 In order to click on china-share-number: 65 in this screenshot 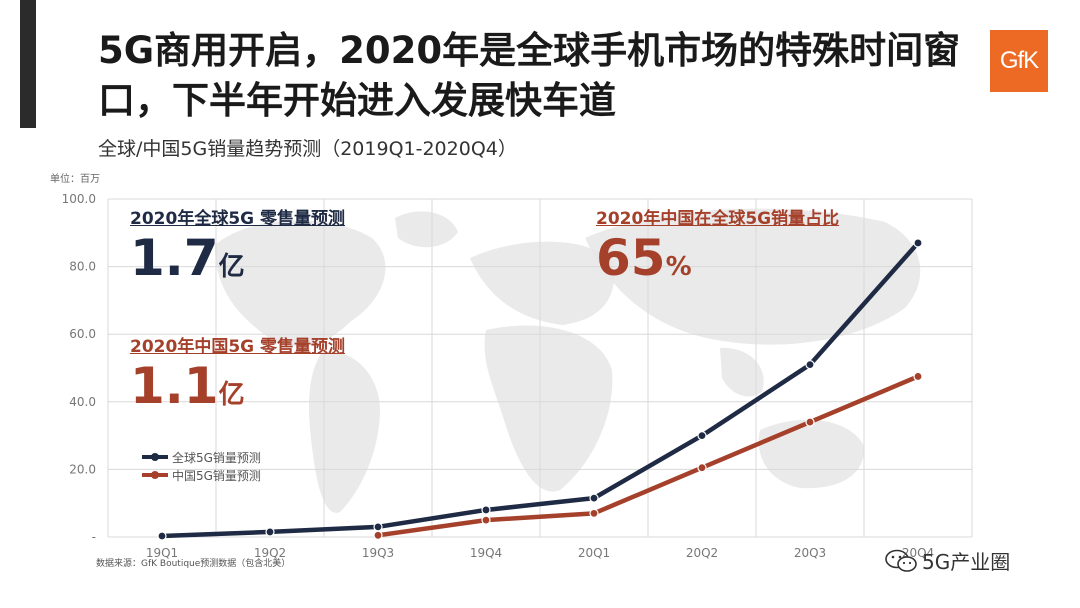, I will do `click(631, 258)`.